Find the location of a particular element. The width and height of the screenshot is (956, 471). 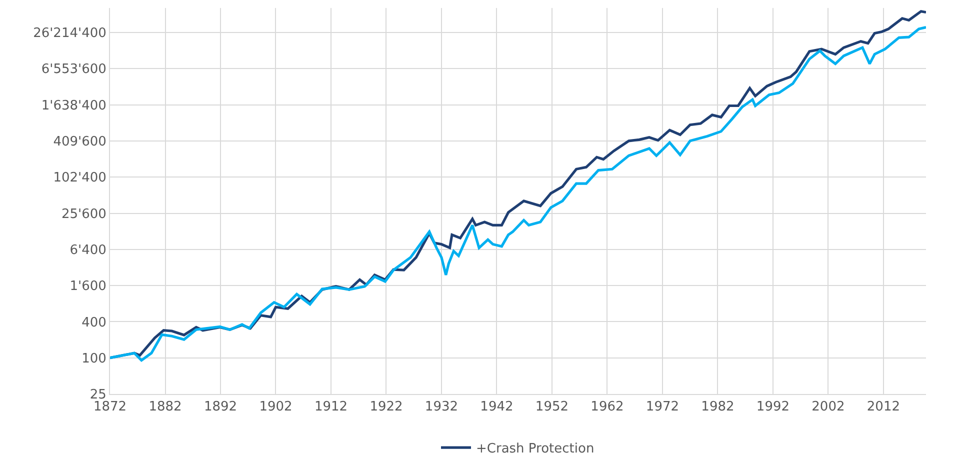

x-tick-label: 1912 is located at coordinates (331, 407).